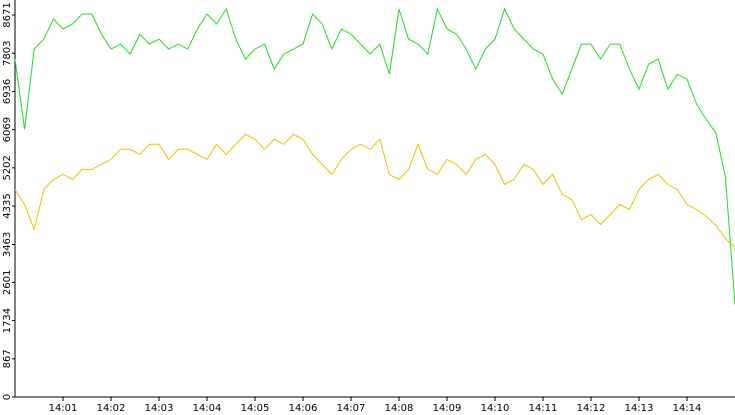  What do you see at coordinates (447, 408) in the screenshot?
I see `x-tick-label: 14:09` at bounding box center [447, 408].